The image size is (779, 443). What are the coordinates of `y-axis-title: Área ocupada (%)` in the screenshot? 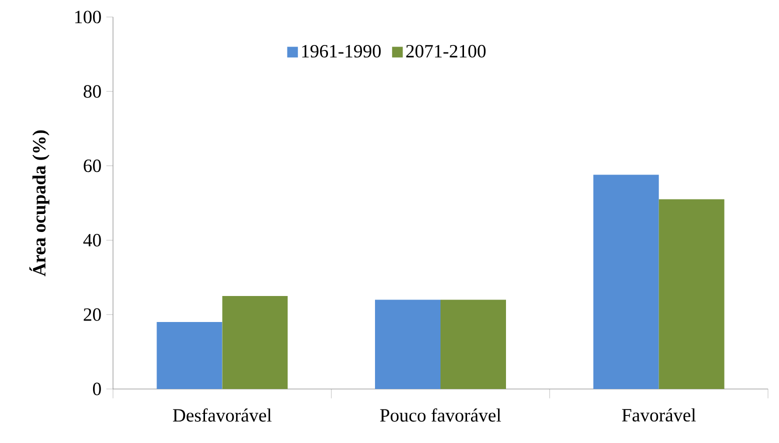 It's located at (39, 203).